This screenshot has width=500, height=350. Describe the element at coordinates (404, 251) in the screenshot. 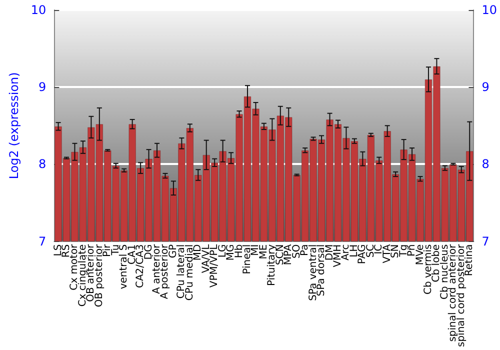

I see `x-tick-label: Tg` at that location.